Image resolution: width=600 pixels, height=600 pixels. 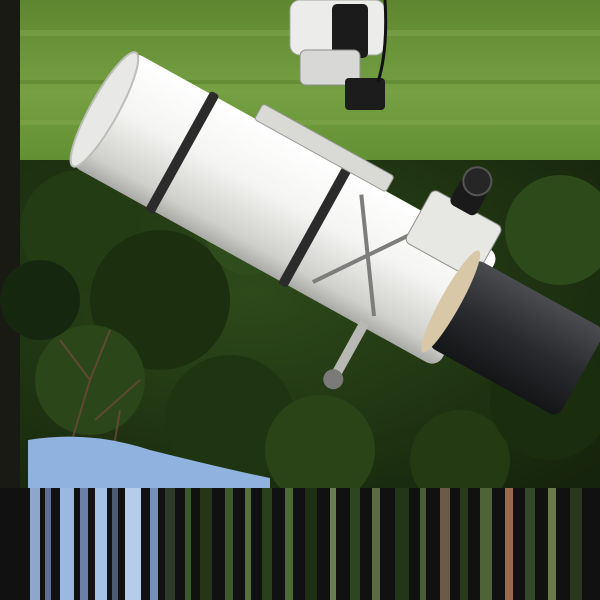 What do you see at coordinates (367, 255) in the screenshot?
I see `rear-struts` at bounding box center [367, 255].